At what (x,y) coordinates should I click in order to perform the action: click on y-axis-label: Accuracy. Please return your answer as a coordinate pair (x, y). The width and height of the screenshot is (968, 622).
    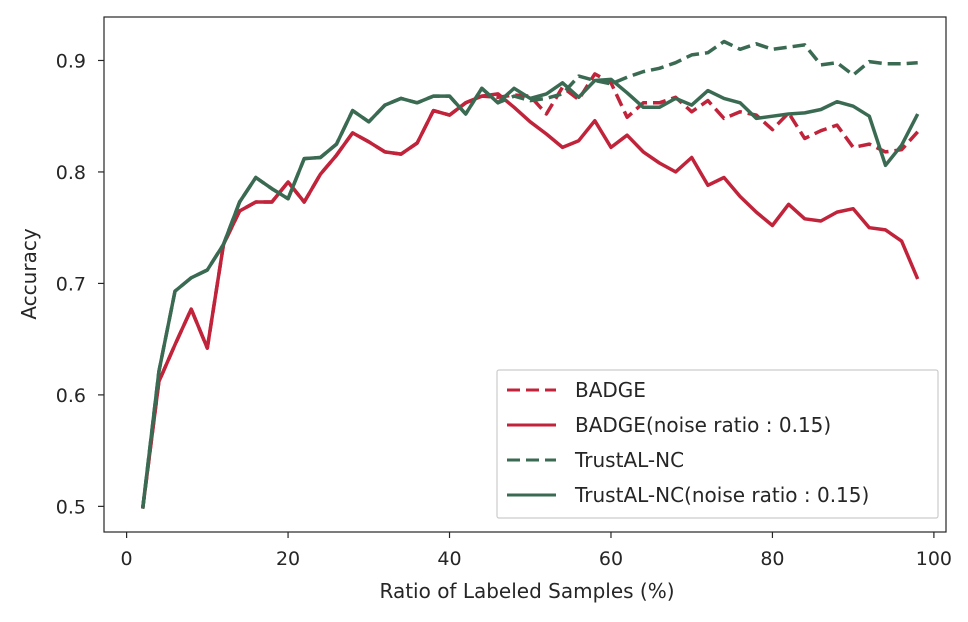
    Looking at the image, I should click on (29, 273).